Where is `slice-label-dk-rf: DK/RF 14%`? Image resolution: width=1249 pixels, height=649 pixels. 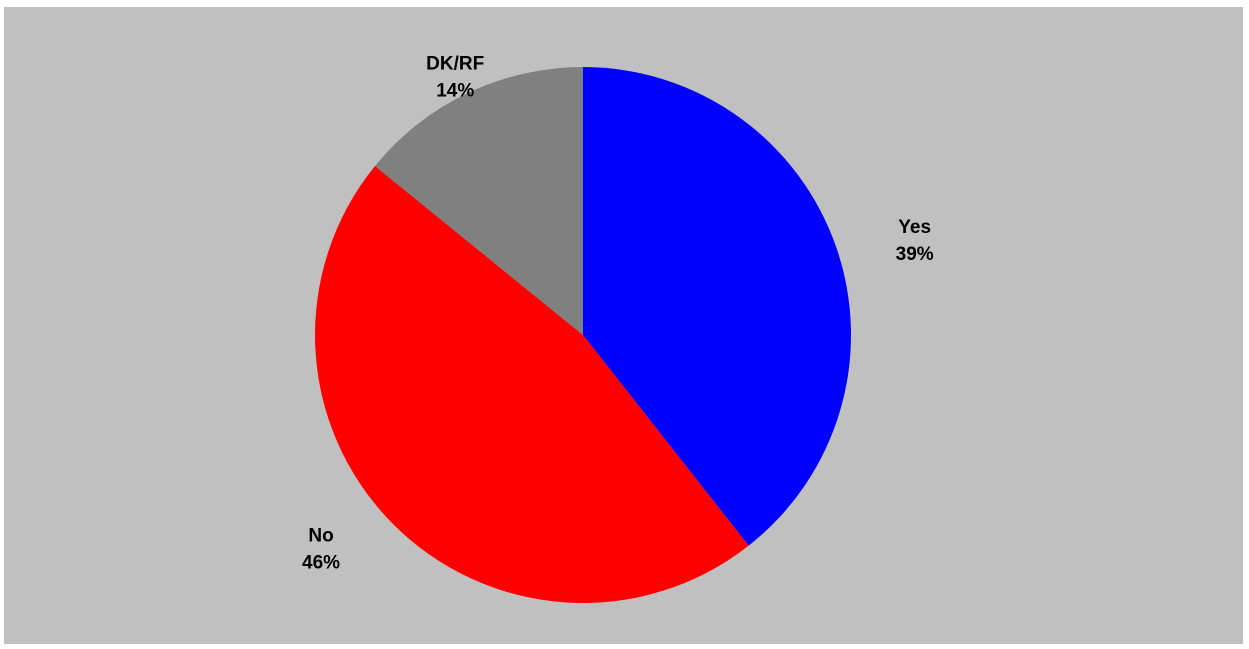
slice-label-dk-rf: DK/RF 14% is located at coordinates (455, 77).